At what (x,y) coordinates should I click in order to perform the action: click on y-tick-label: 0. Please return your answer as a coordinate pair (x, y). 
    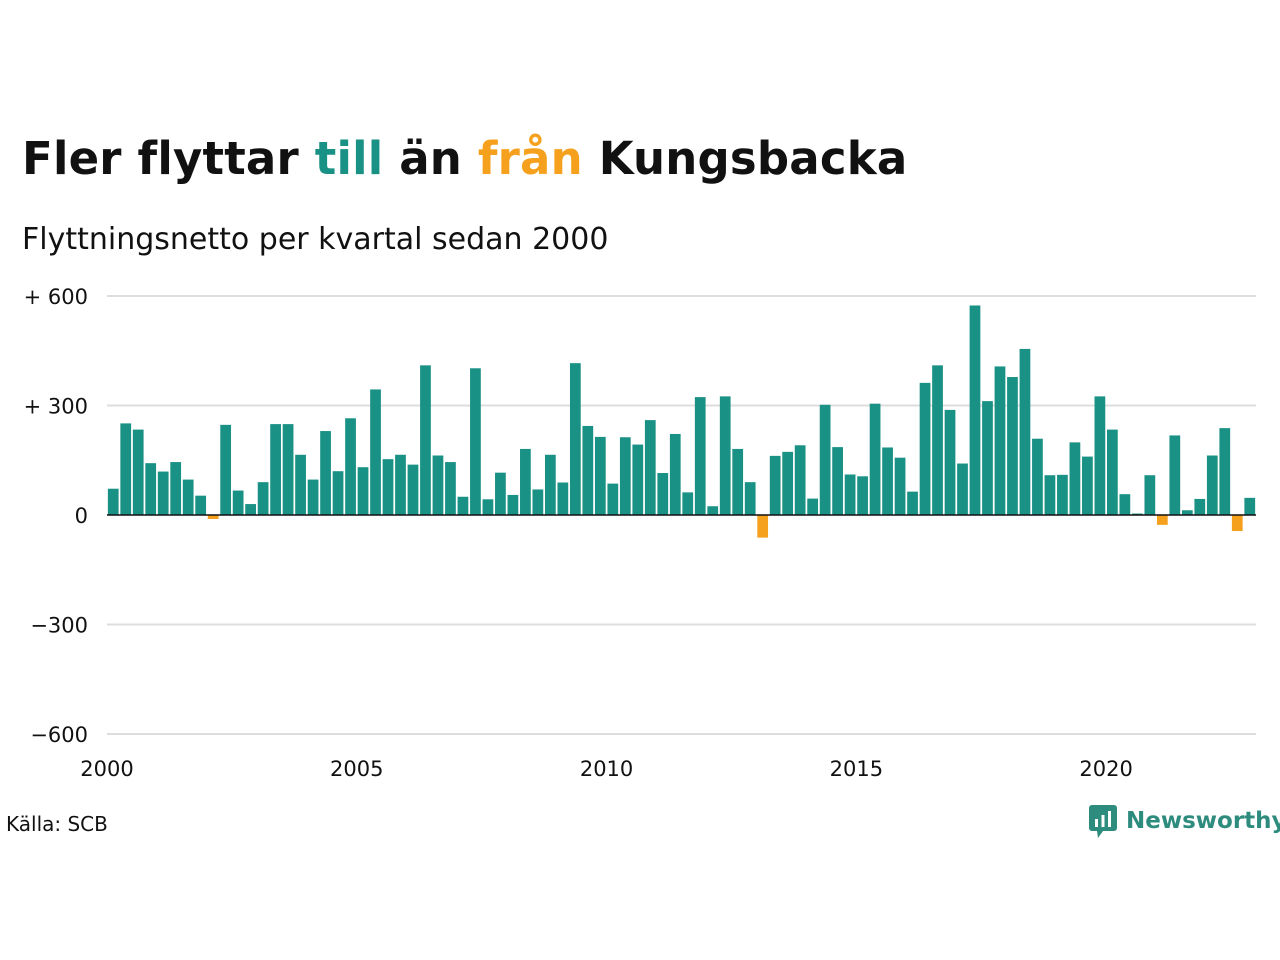
    Looking at the image, I should click on (81, 516).